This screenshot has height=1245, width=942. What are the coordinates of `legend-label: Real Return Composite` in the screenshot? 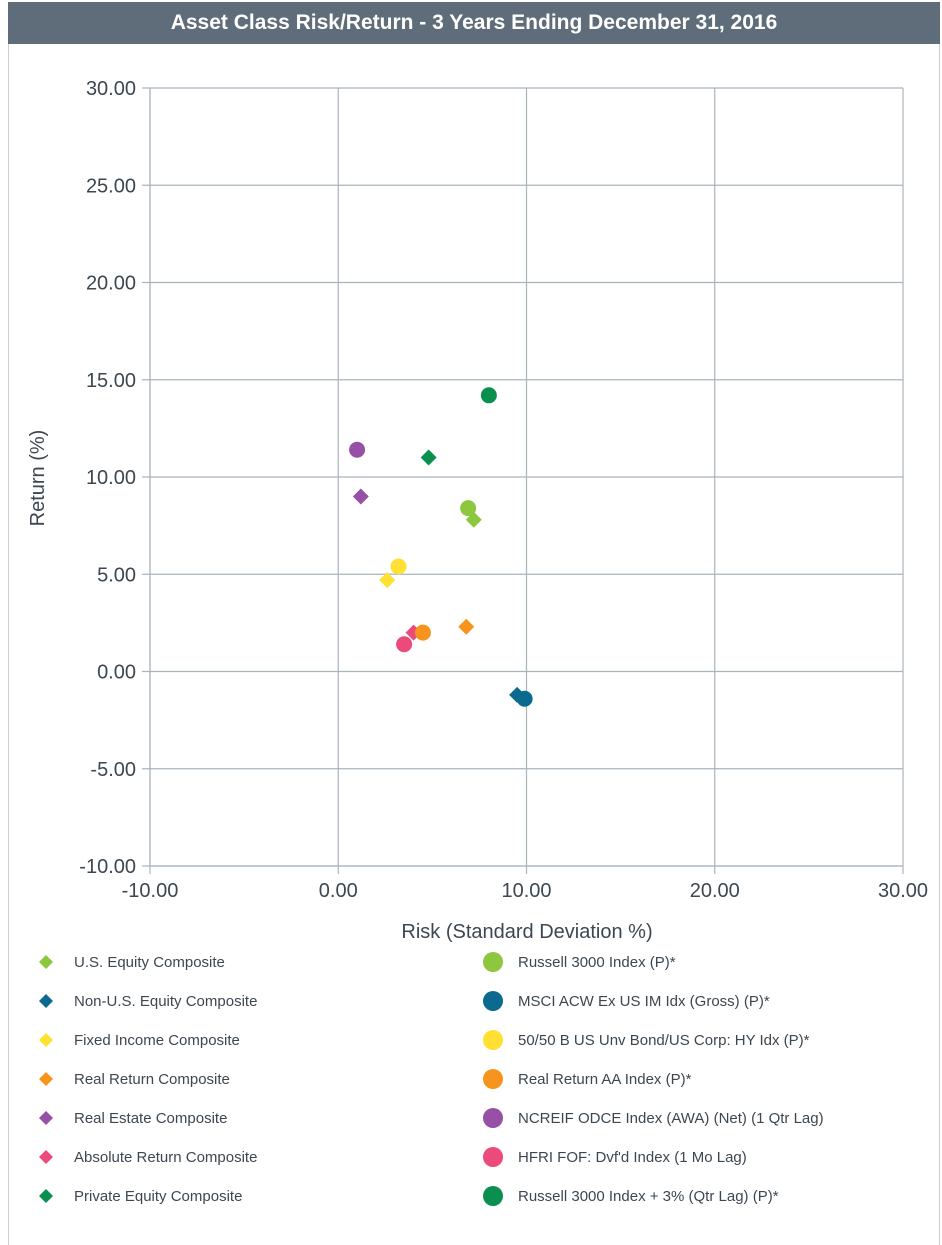 It's located at (152, 1079).